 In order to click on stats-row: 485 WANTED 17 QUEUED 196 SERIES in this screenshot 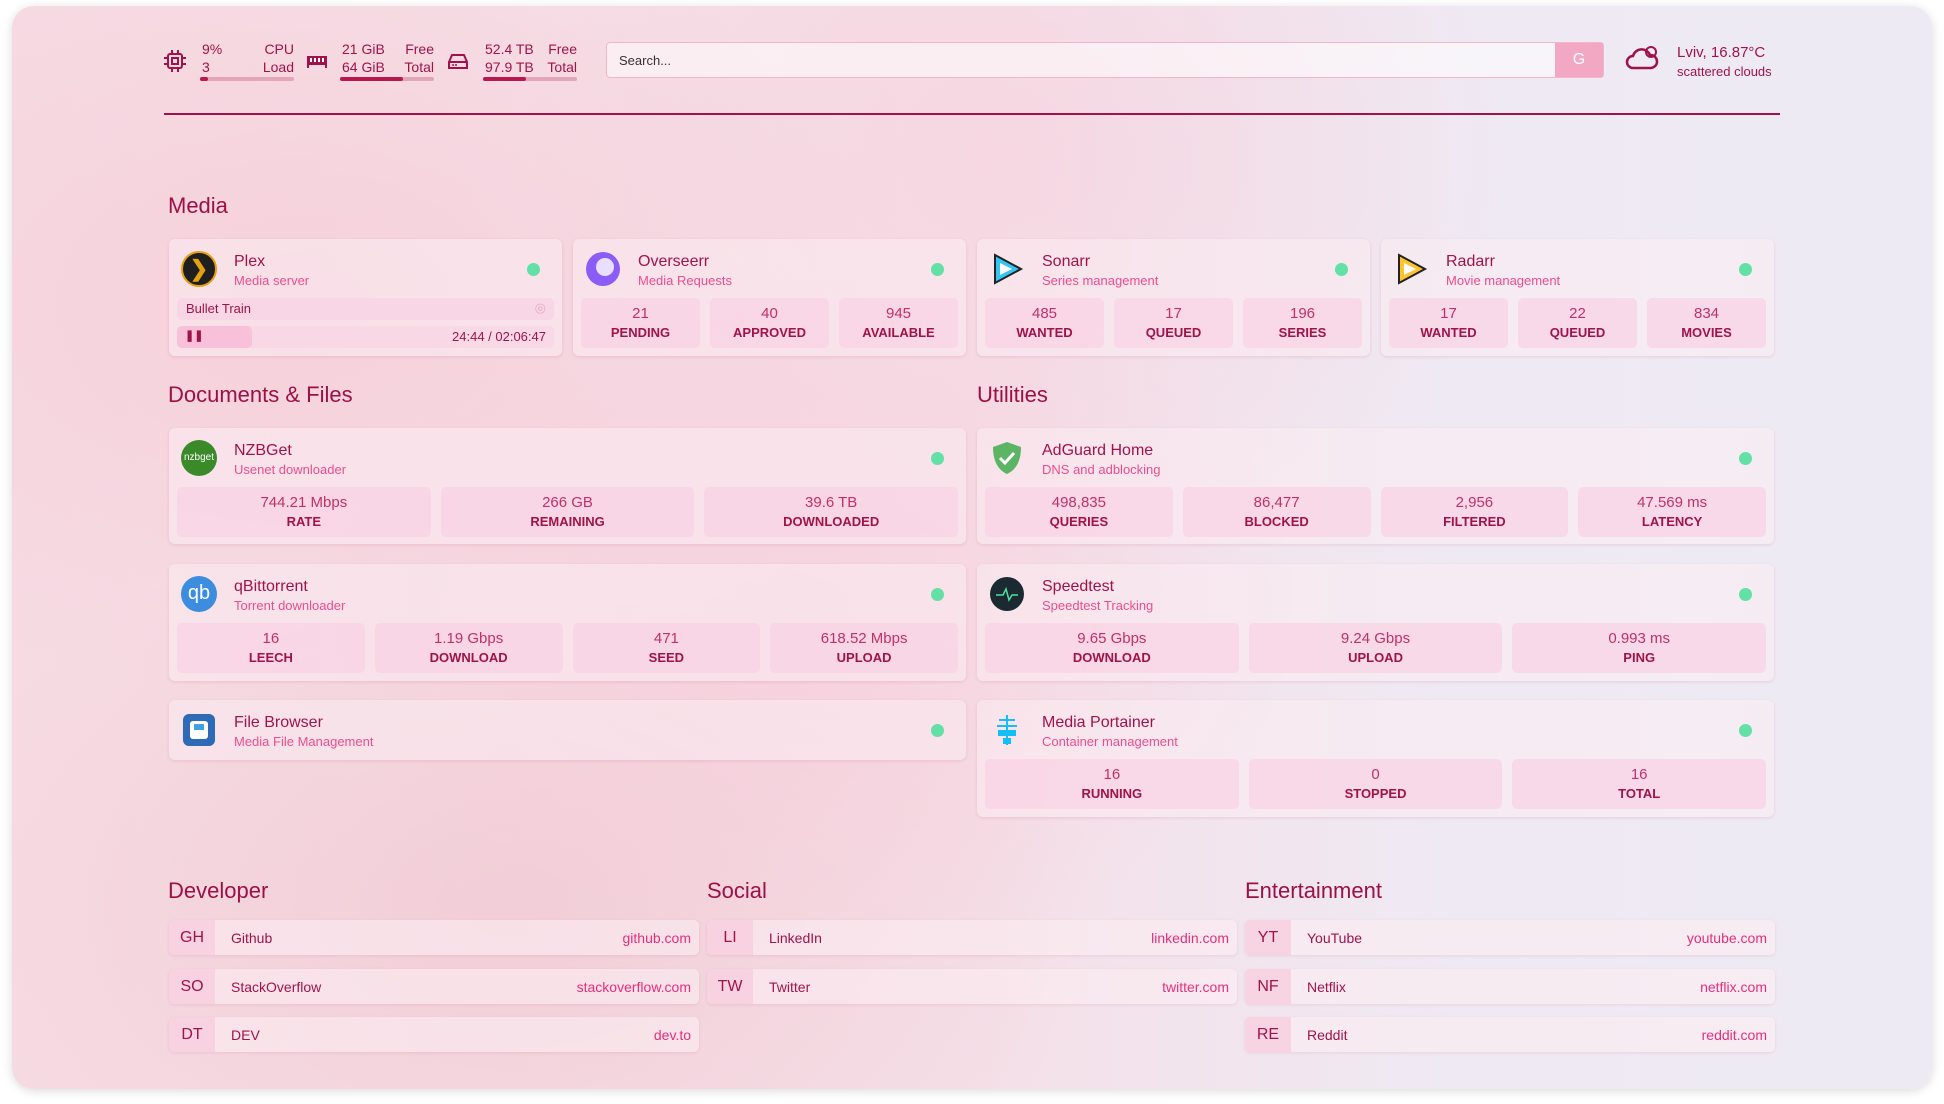, I will do `click(1173, 323)`.